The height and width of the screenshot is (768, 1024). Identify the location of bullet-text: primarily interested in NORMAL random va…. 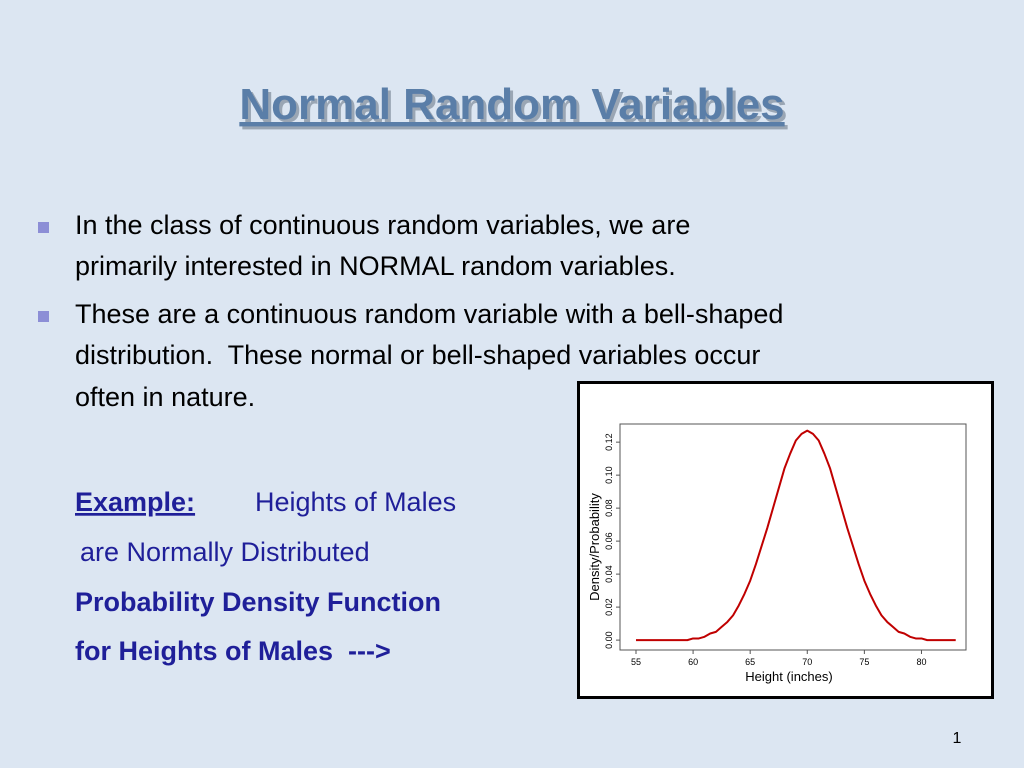
(375, 266).